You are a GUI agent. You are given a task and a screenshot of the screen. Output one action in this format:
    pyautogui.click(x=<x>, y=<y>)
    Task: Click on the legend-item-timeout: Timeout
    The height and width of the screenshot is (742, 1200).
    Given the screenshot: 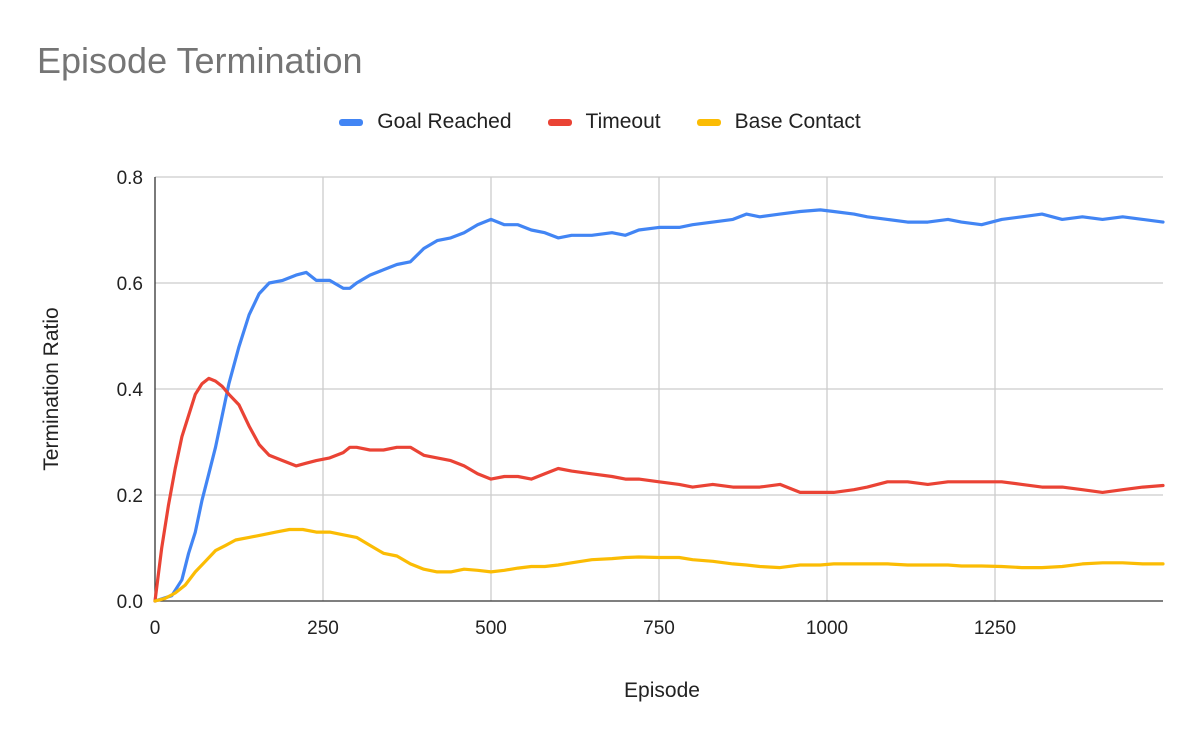 What is the action you would take?
    pyautogui.click(x=604, y=122)
    